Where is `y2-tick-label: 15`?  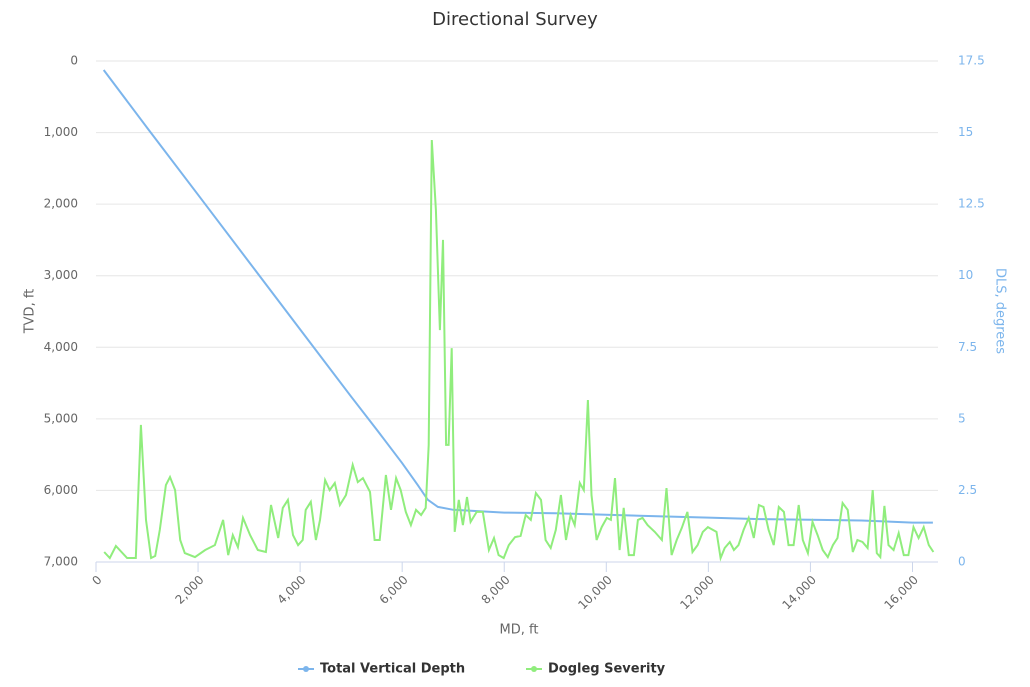 y2-tick-label: 15 is located at coordinates (965, 132).